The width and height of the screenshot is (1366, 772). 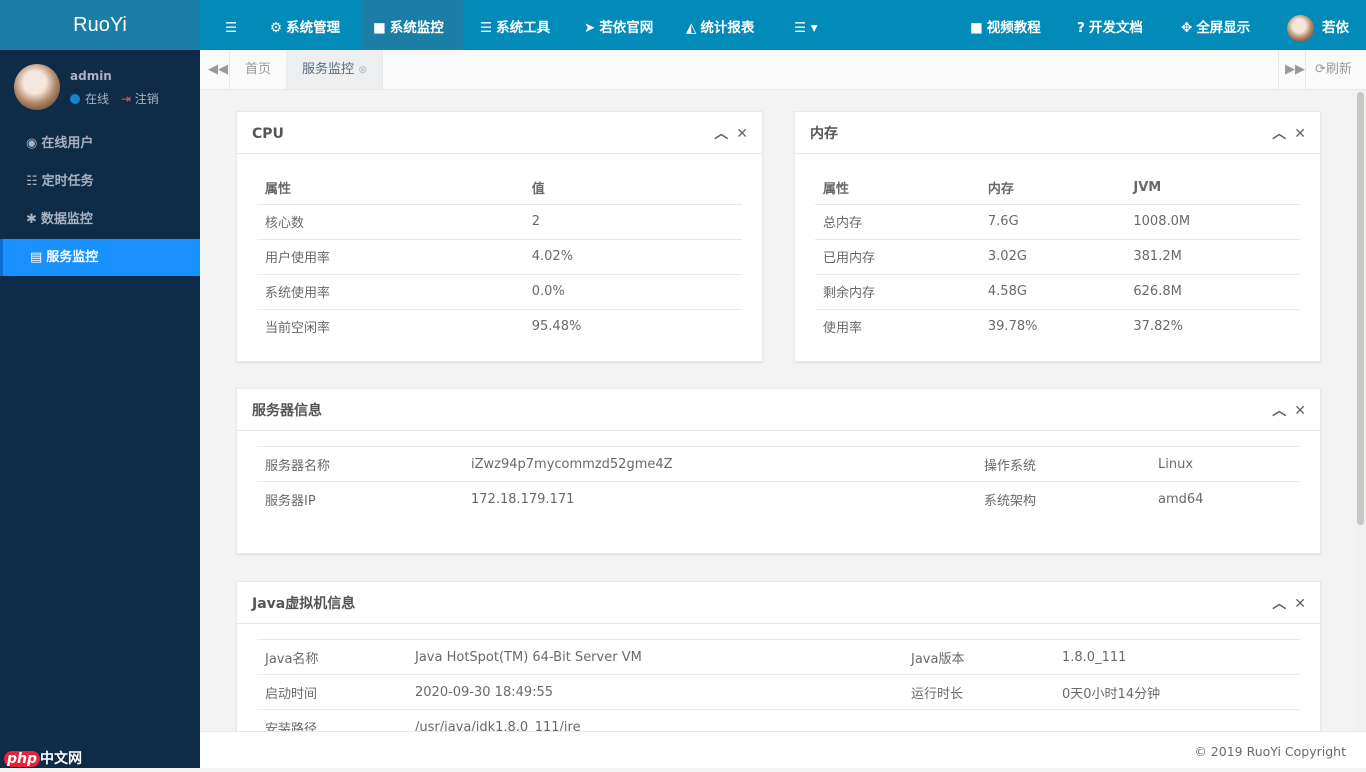 What do you see at coordinates (486, 28) in the screenshot?
I see `list-icon: ☰` at bounding box center [486, 28].